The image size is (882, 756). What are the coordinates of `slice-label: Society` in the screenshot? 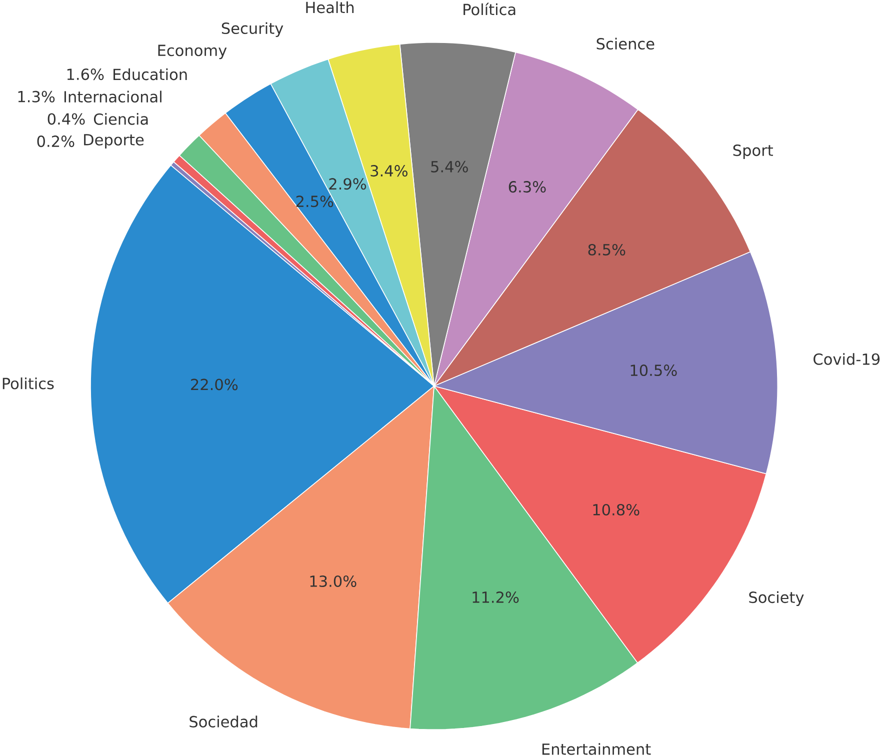 It's located at (776, 598).